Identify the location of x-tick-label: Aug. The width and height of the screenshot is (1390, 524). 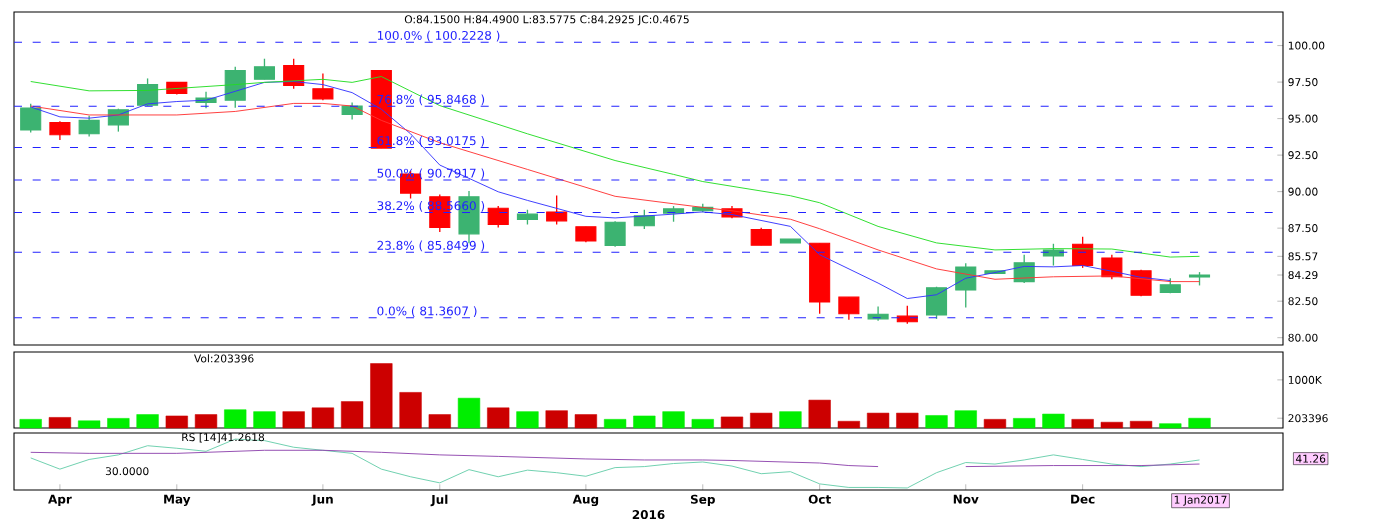
(585, 500).